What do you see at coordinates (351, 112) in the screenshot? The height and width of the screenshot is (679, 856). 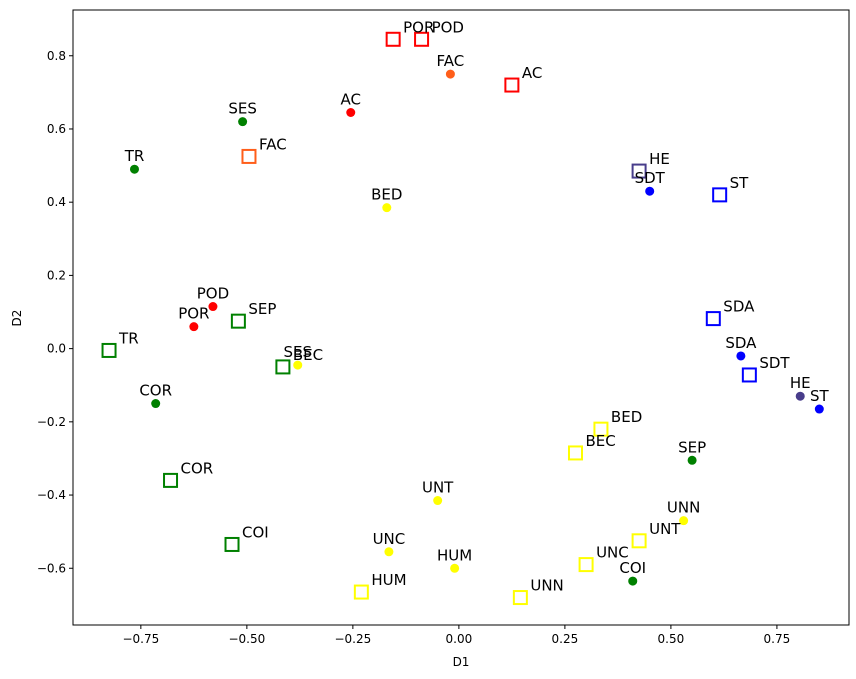 I see `point-circle-ac` at bounding box center [351, 112].